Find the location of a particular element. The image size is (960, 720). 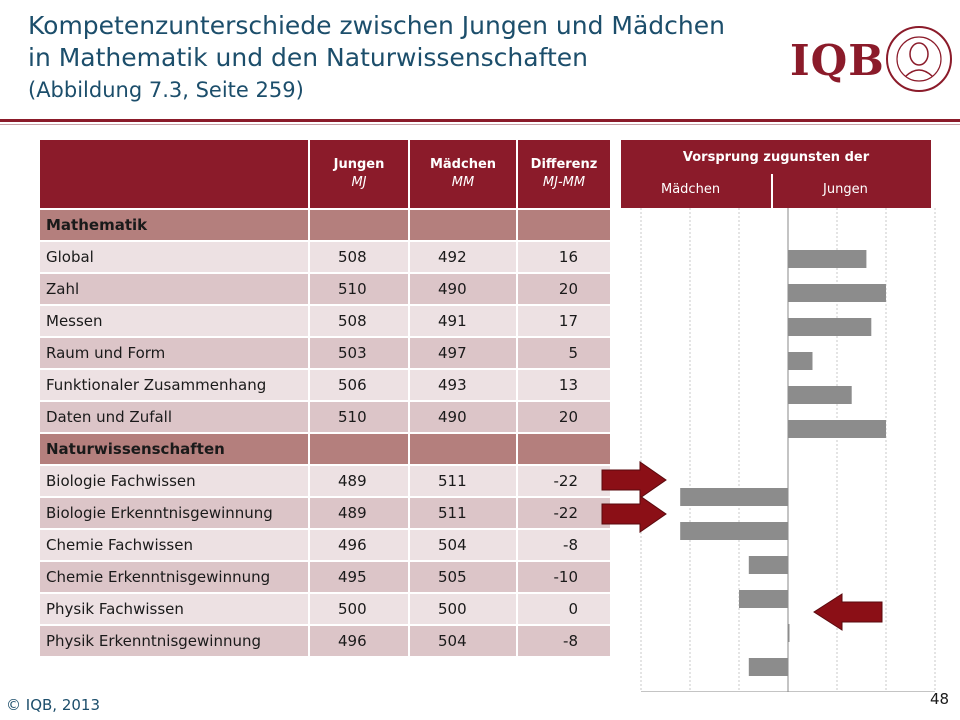

table-row: Zahl 510 490 20 is located at coordinates (326, 289).